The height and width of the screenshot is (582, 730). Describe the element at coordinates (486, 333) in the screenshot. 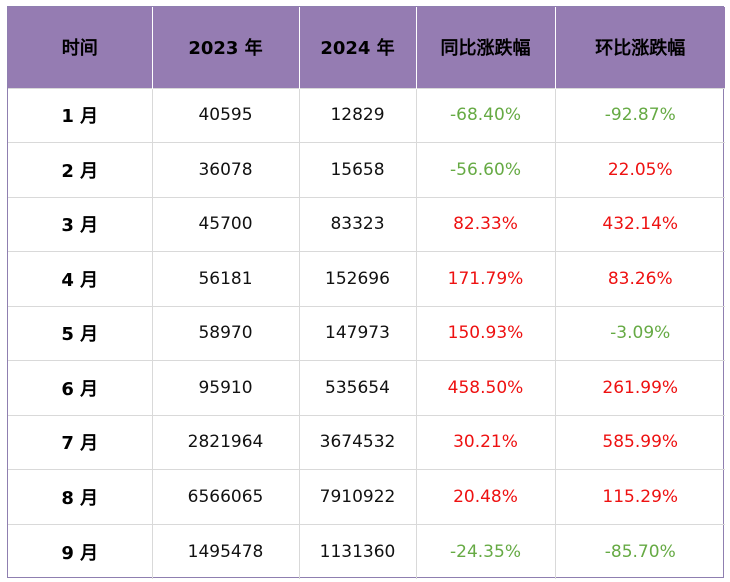

I see `yoy-change-cell: 150.93%` at that location.